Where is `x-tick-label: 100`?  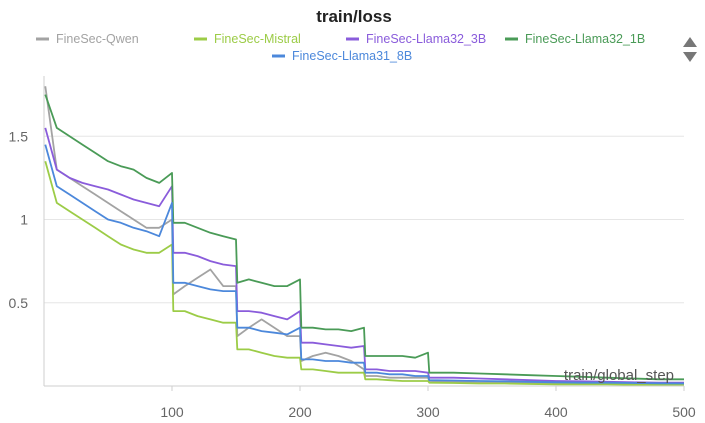
x-tick-label: 100 is located at coordinates (172, 412).